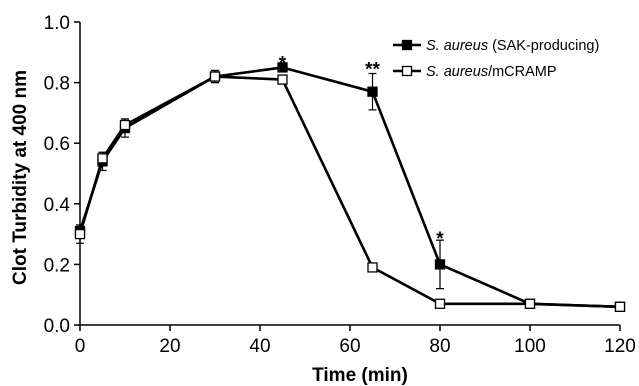 The width and height of the screenshot is (639, 386). What do you see at coordinates (491, 72) in the screenshot?
I see `legend-label: S. aureus/mCRAMP` at bounding box center [491, 72].